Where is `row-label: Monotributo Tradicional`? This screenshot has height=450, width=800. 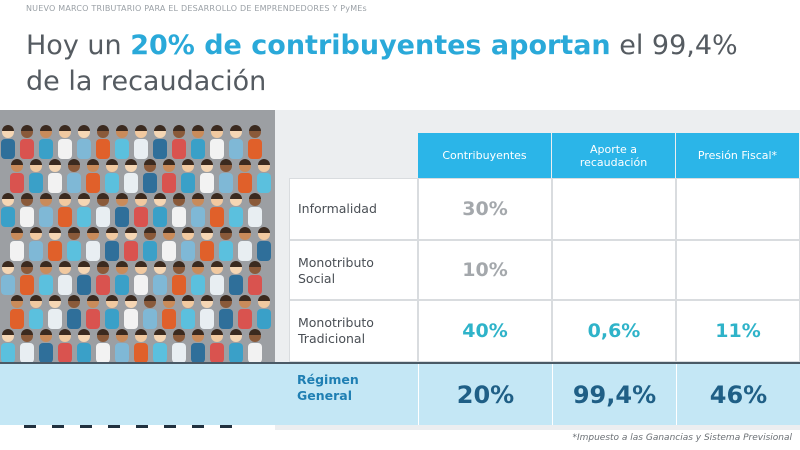
row-label: Monotributo Tradicional is located at coordinates (353, 331).